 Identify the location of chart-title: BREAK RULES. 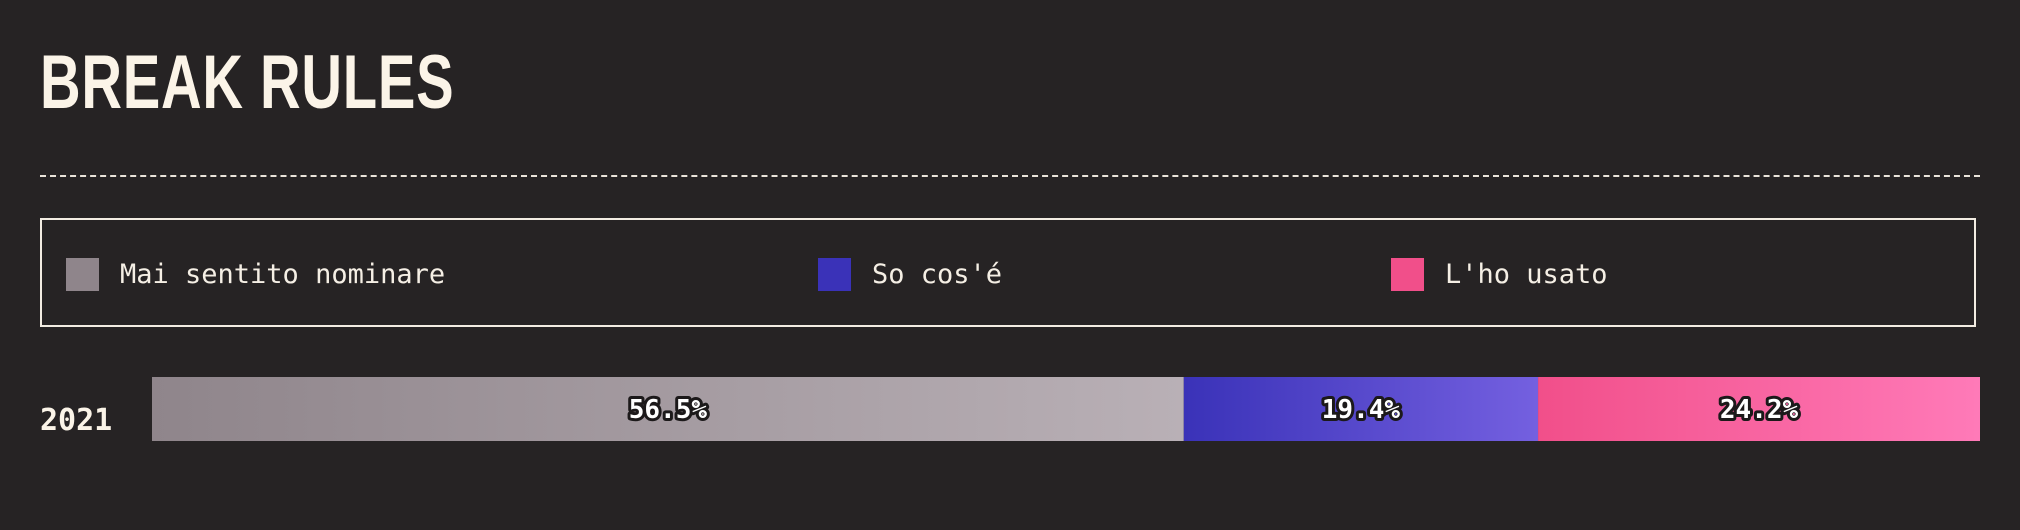
(247, 83).